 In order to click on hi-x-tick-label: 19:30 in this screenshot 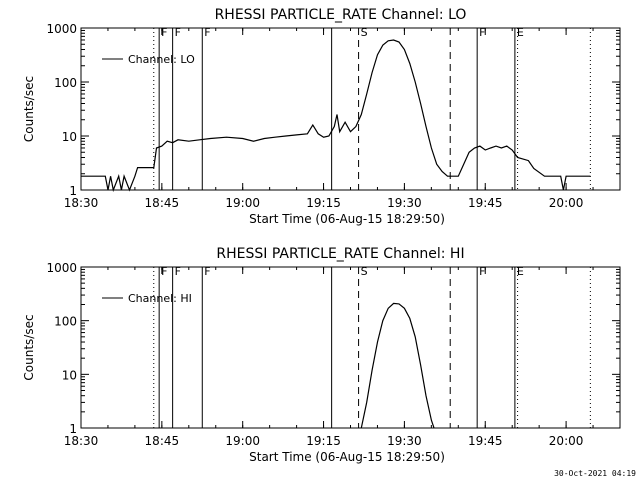, I will do `click(404, 441)`.